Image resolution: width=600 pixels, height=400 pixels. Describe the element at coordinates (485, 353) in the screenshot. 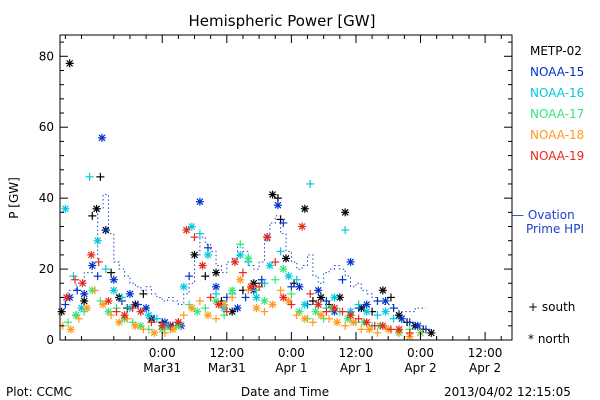

I see `x-tick-label: 12:00` at that location.